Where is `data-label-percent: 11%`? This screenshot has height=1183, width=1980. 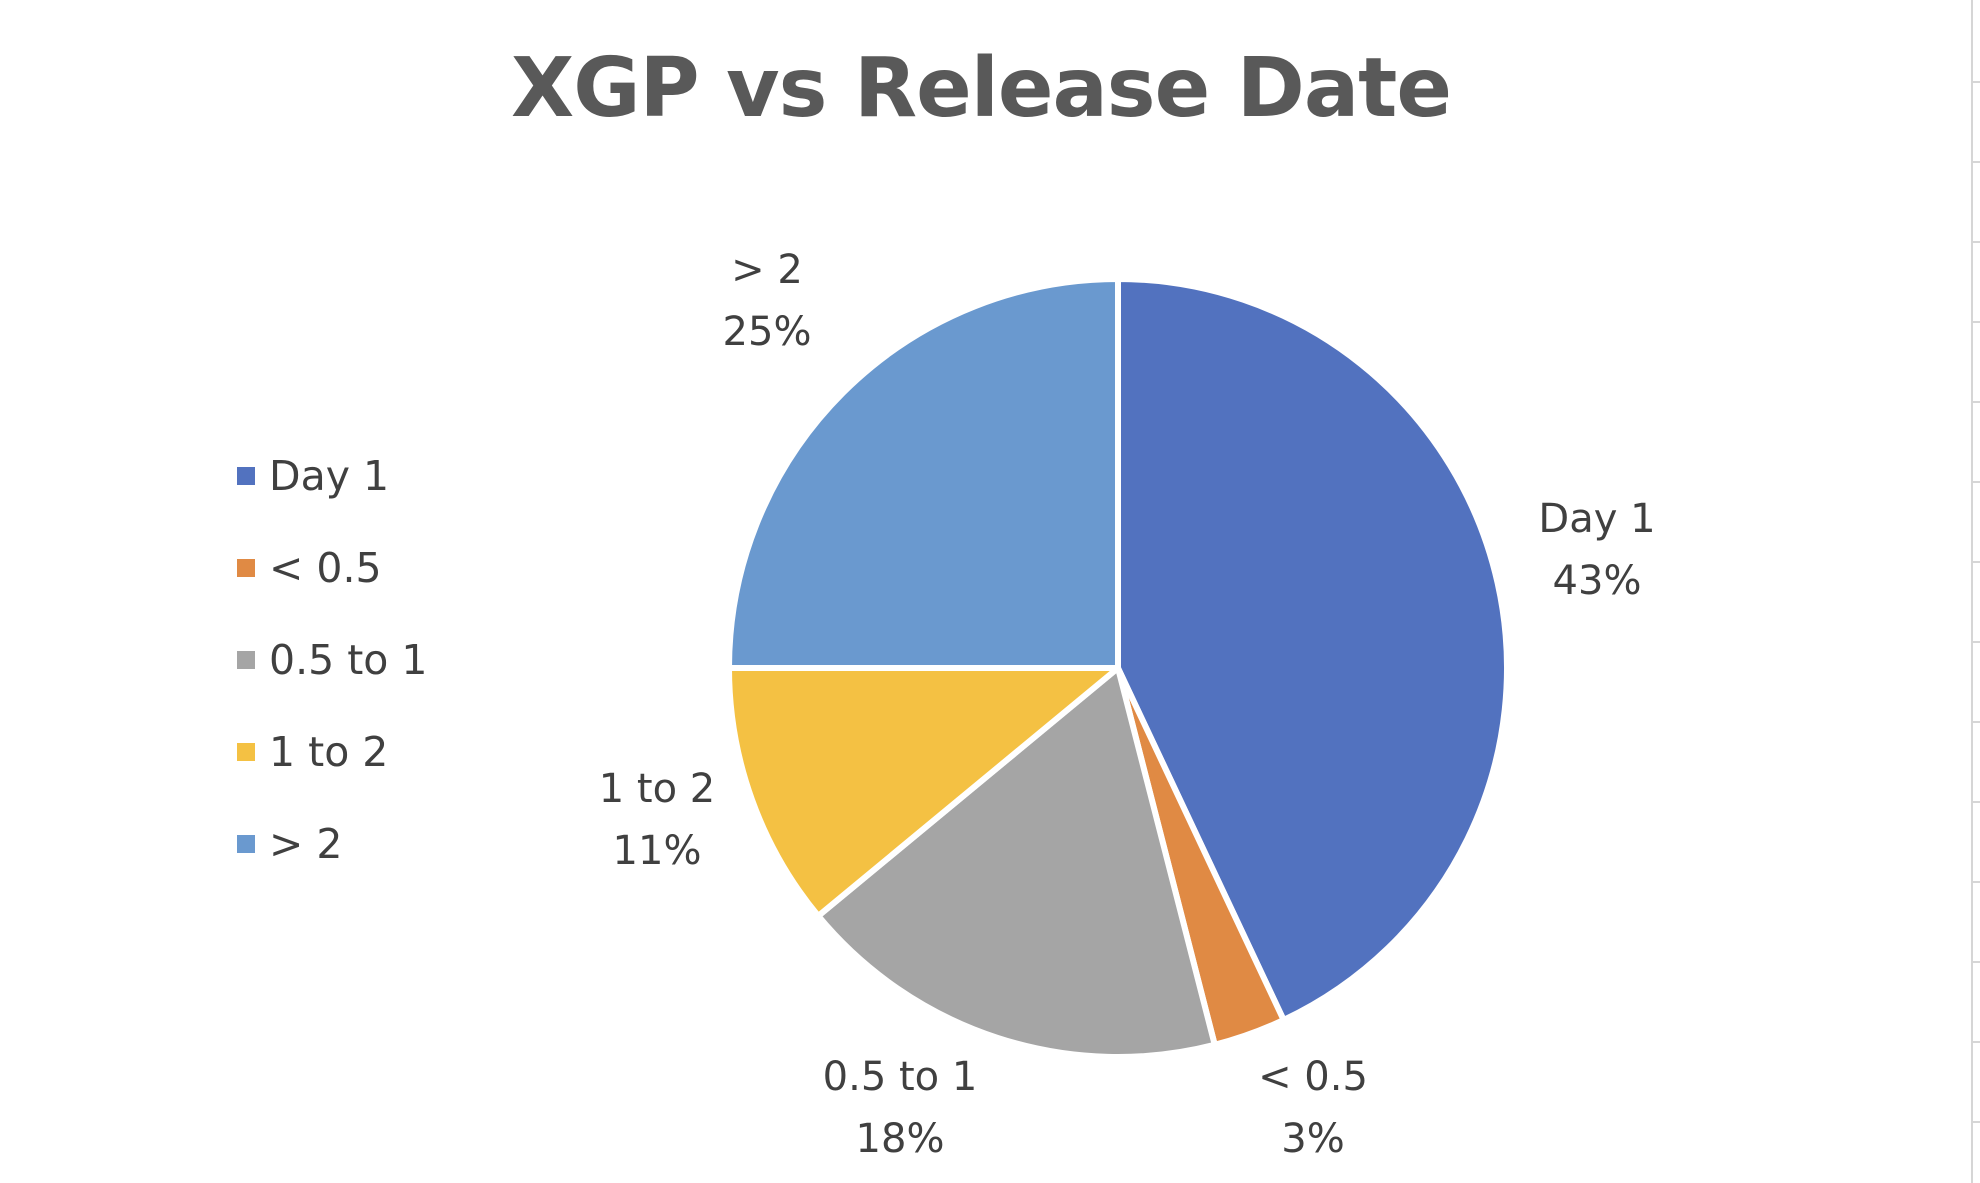
data-label-percent: 11% is located at coordinates (657, 851).